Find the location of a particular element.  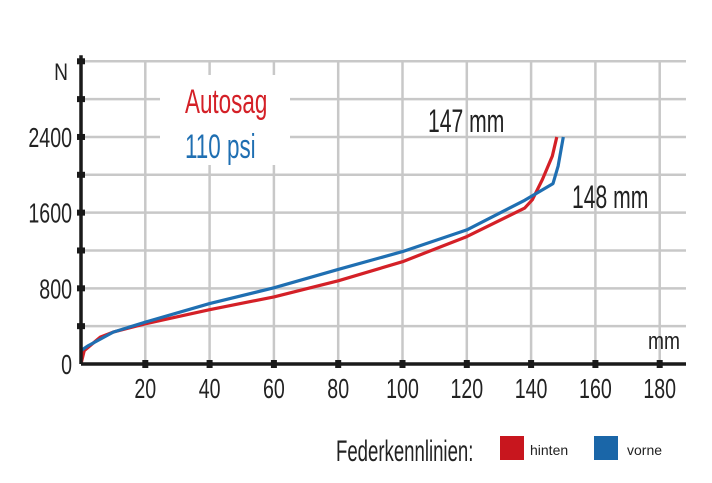

x-tick-label-100: 100 is located at coordinates (402, 389).